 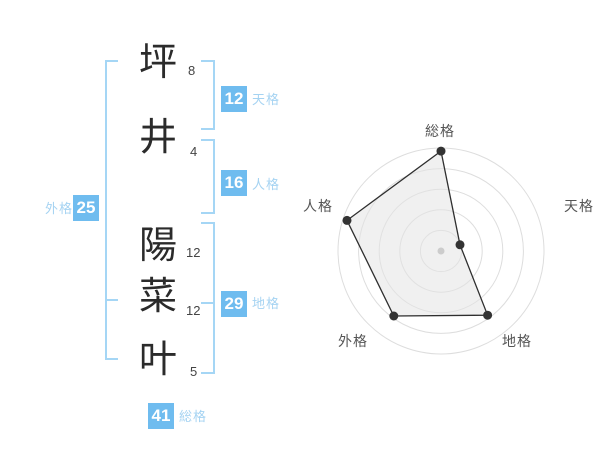 What do you see at coordinates (517, 341) in the screenshot?
I see `radar-axis-label: 地格` at bounding box center [517, 341].